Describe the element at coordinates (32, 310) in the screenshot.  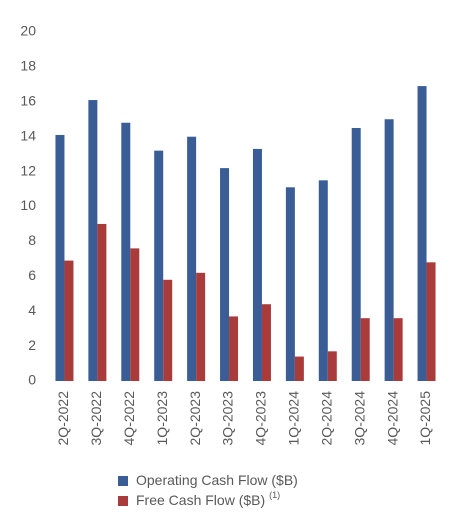
I see `y-tick-label: 4` at that location.